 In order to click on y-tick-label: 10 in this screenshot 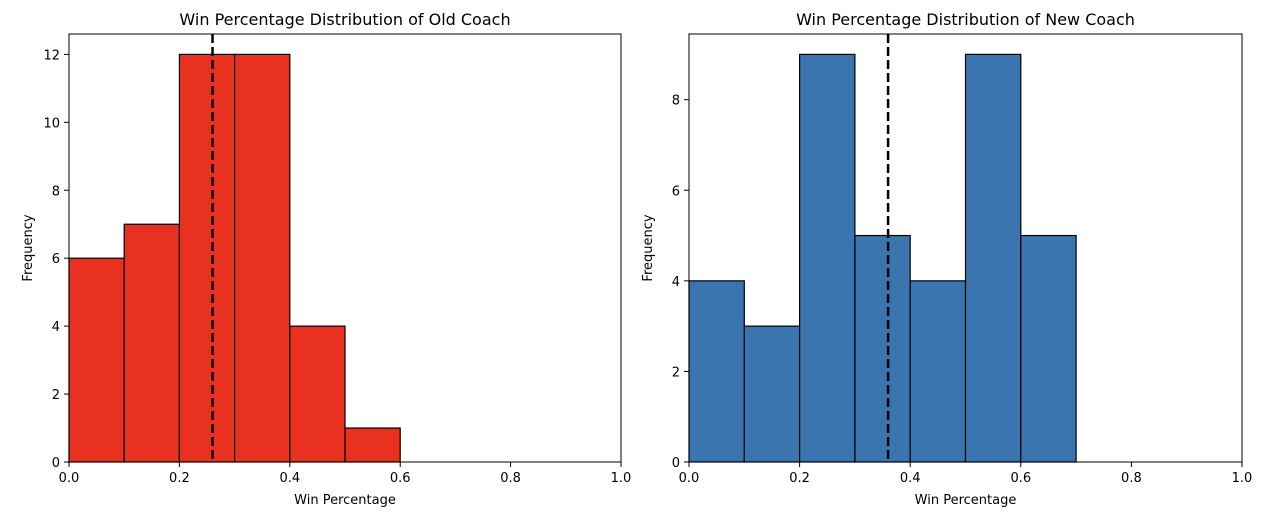, I will do `click(51, 123)`.